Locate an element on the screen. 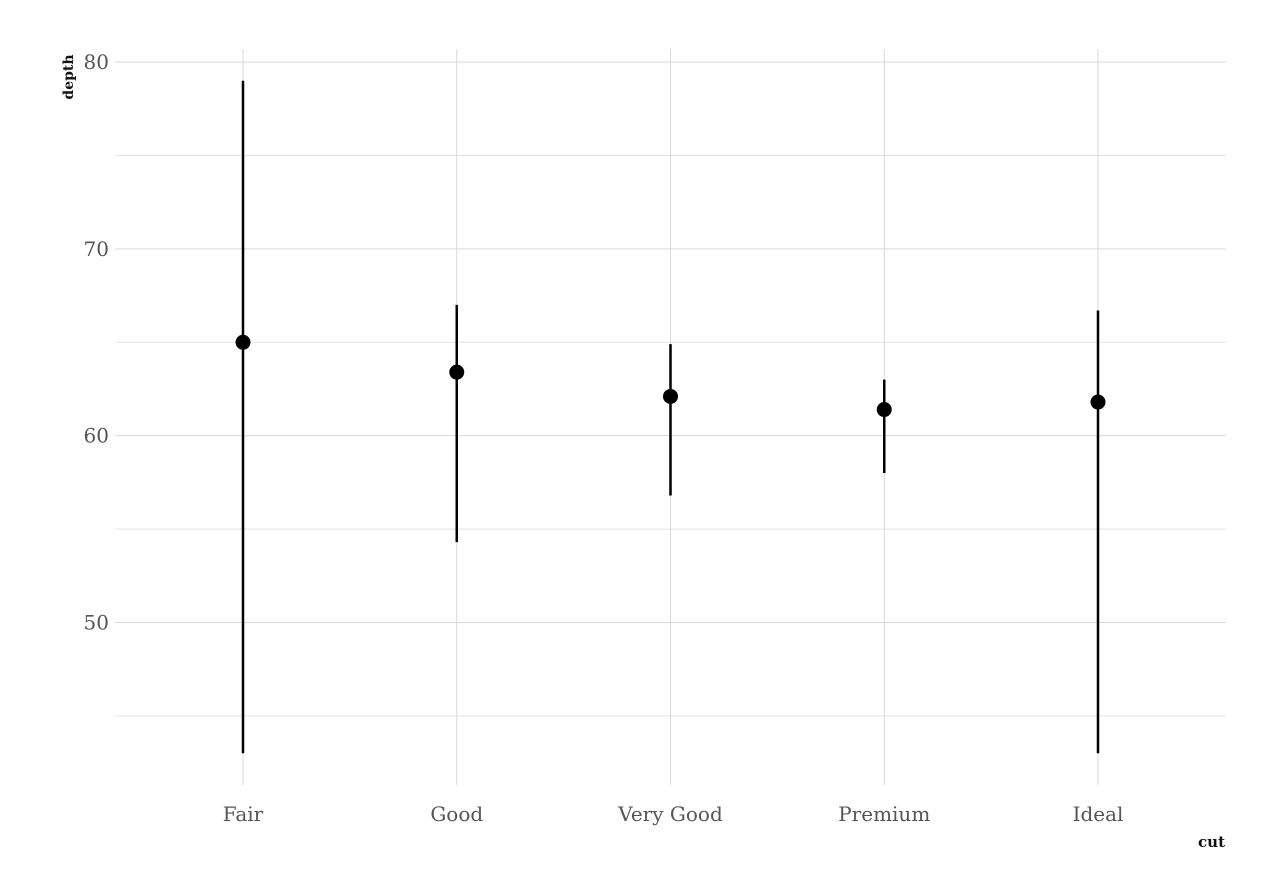 The height and width of the screenshot is (896, 1282). x-tick-label: Ideal is located at coordinates (1098, 814).